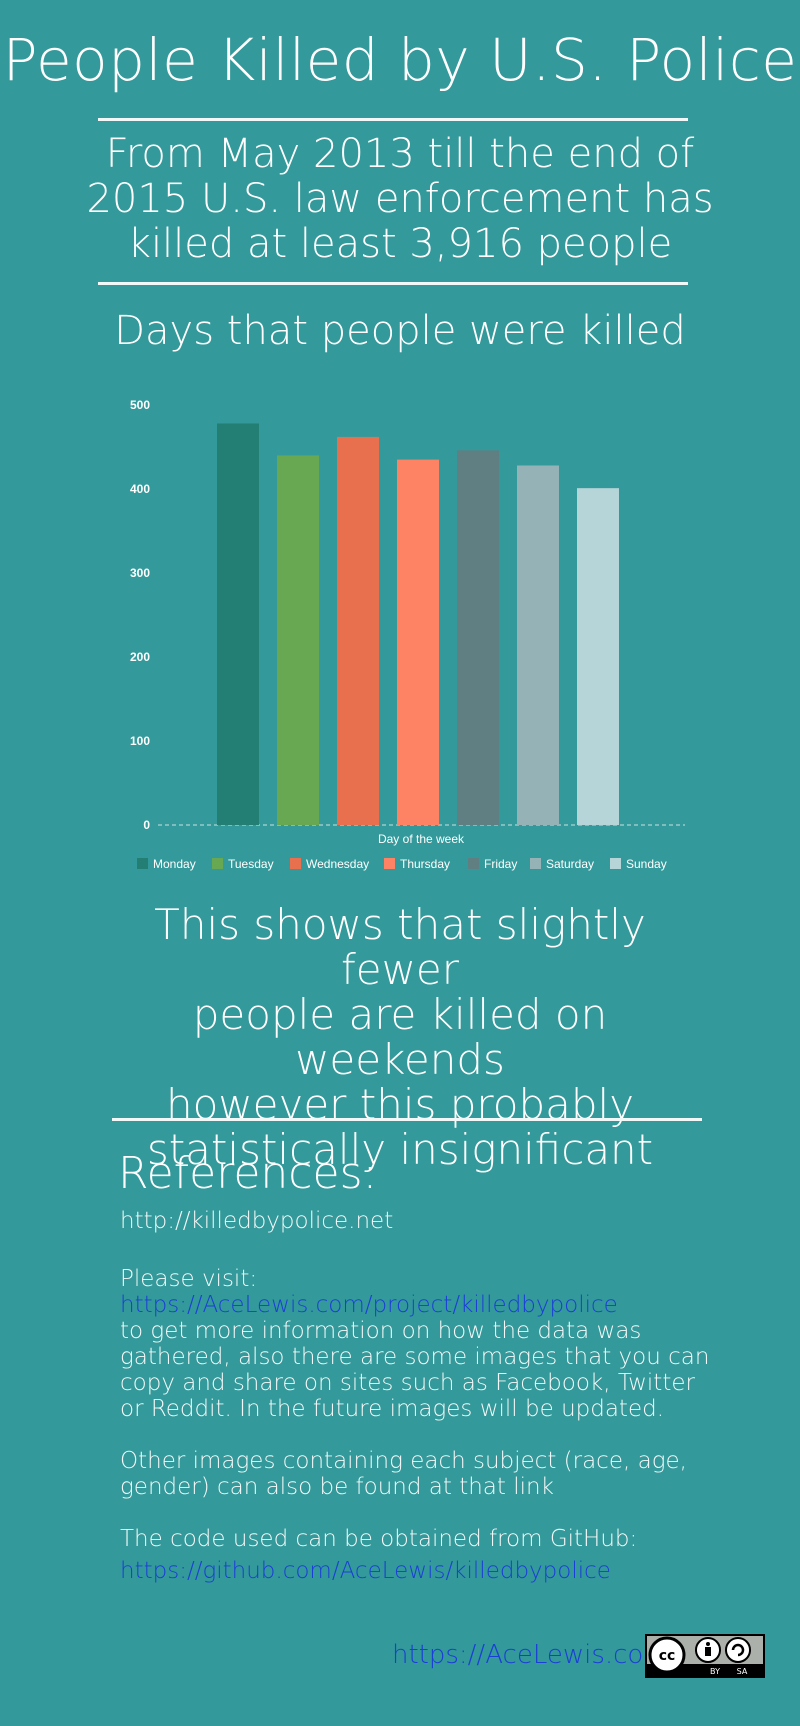 The height and width of the screenshot is (1726, 800). What do you see at coordinates (400, 60) in the screenshot?
I see `page-title: People Killed by U.S. Police` at bounding box center [400, 60].